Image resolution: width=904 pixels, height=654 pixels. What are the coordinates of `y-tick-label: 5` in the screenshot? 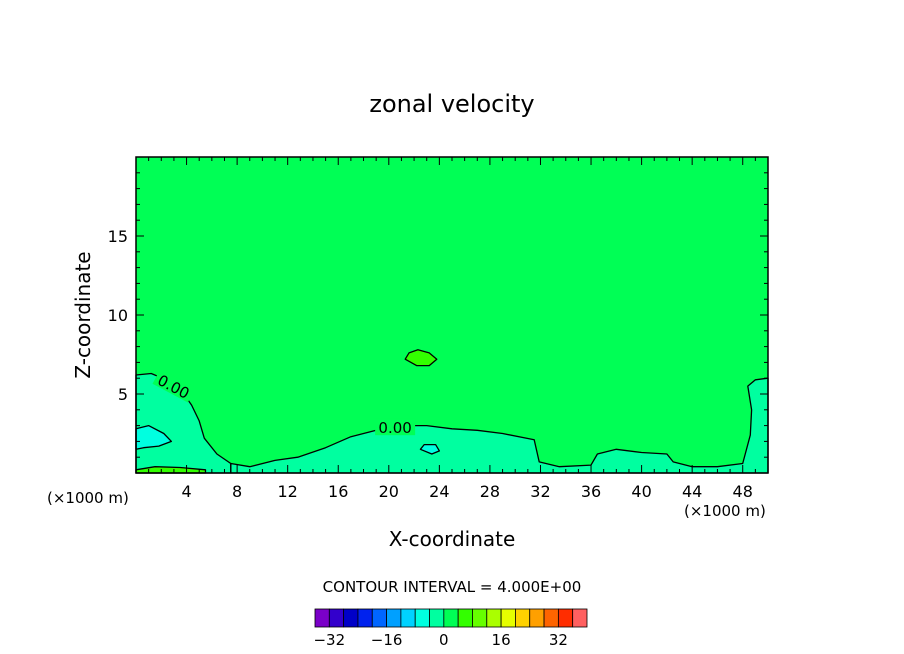 It's located at (123, 394).